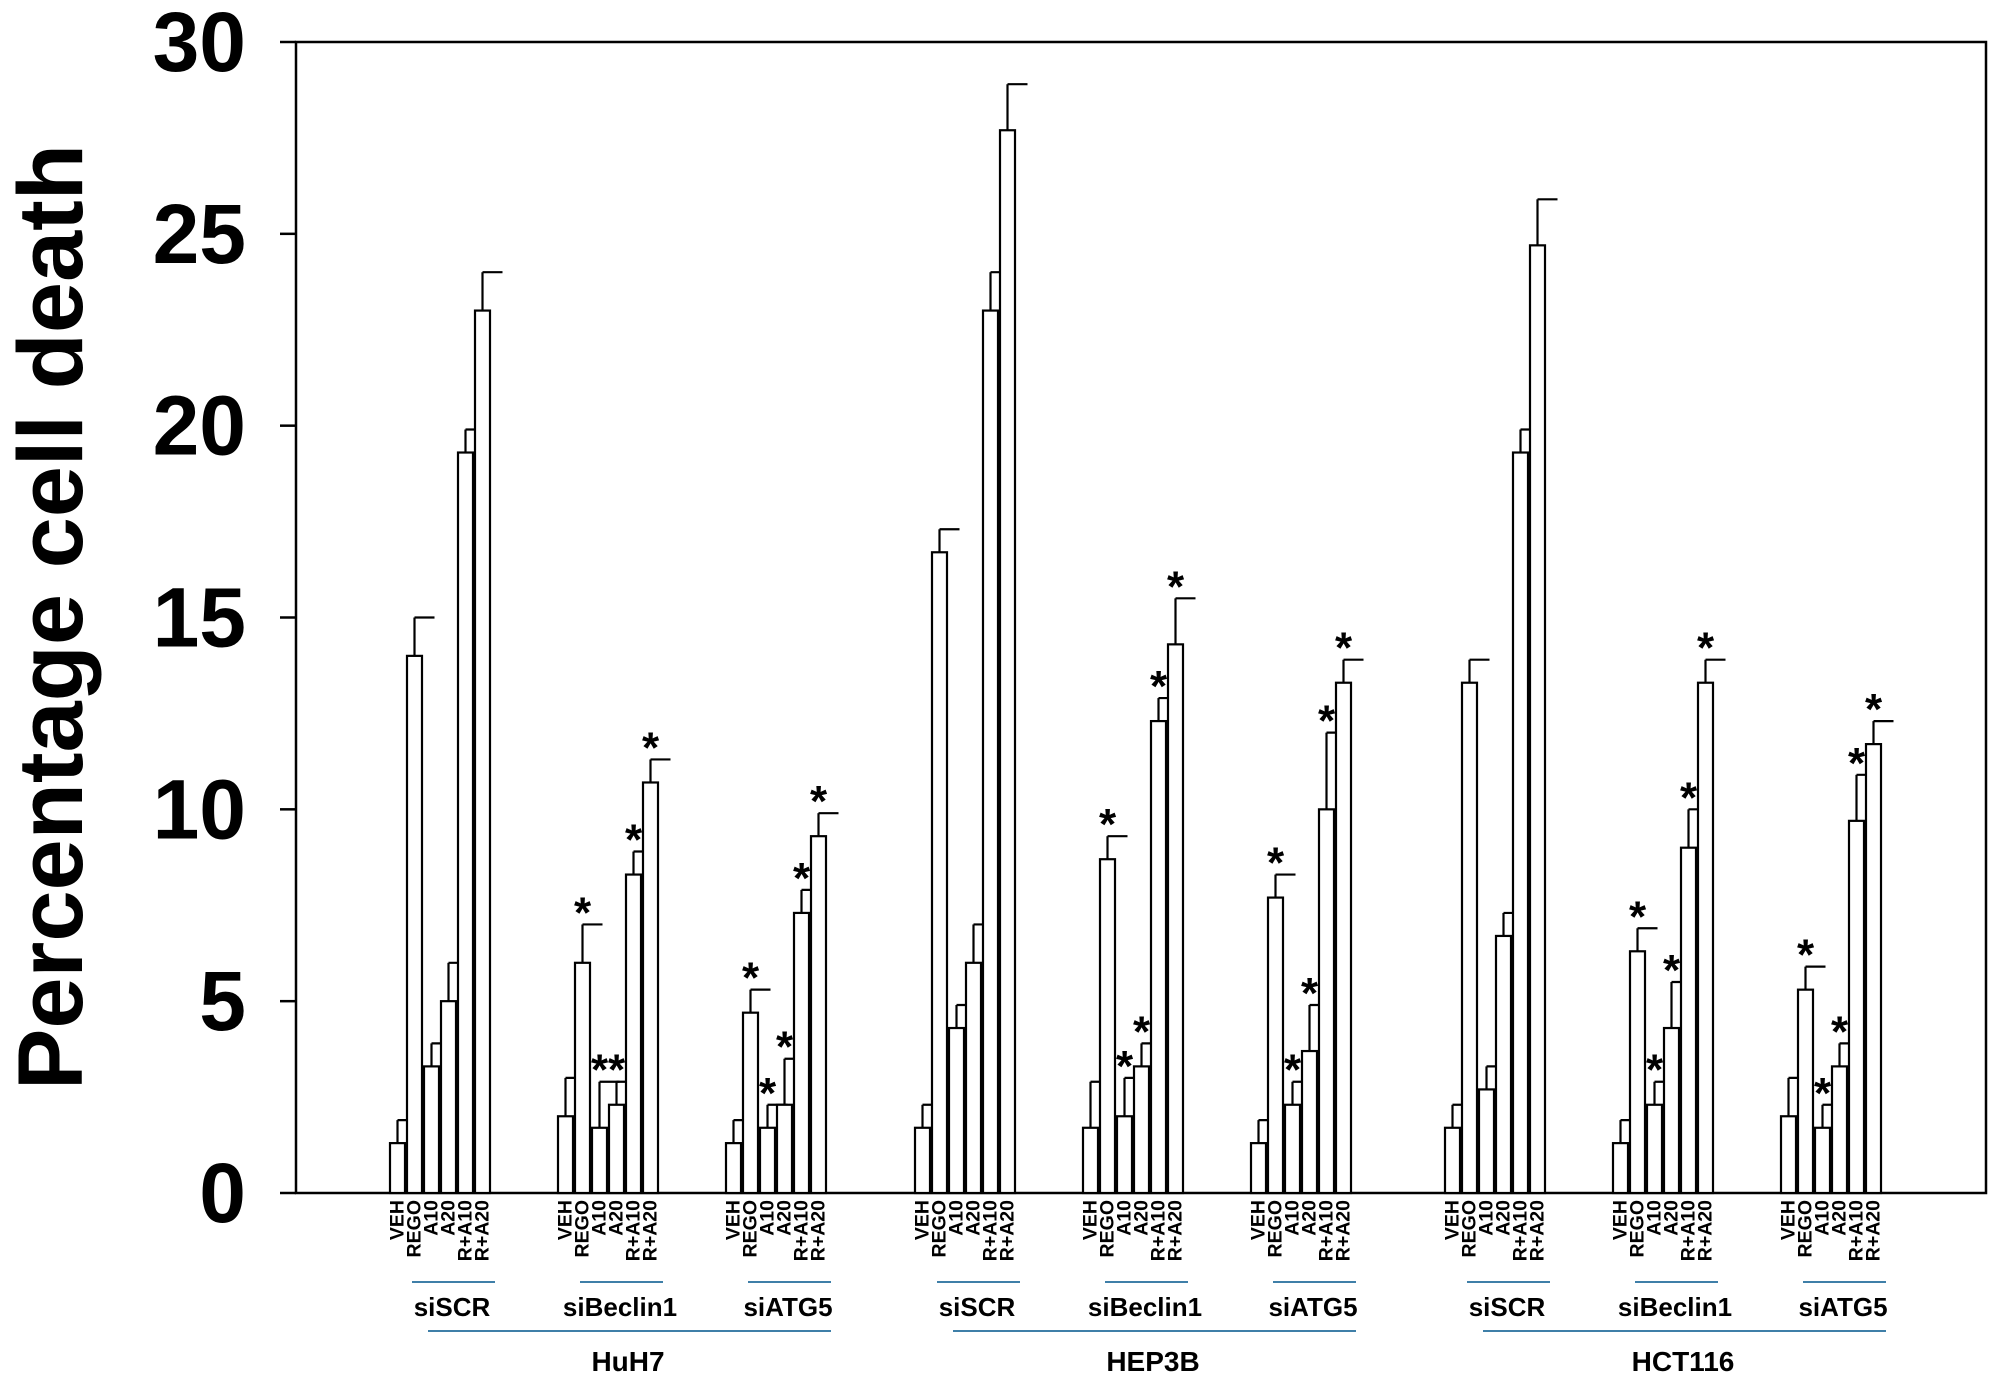 The height and width of the screenshot is (1381, 2000). Describe the element at coordinates (199, 618) in the screenshot. I see `y-tick-label: 15` at that location.